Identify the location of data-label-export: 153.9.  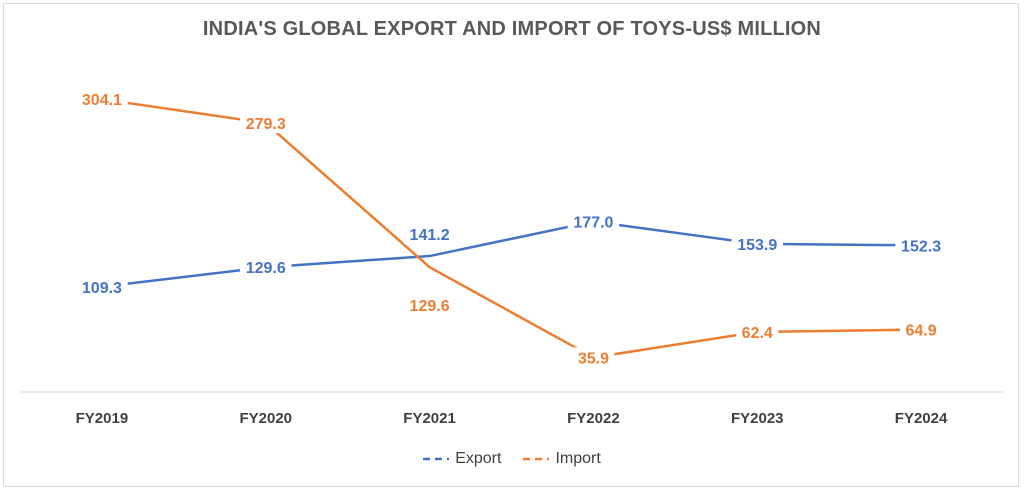
(757, 245).